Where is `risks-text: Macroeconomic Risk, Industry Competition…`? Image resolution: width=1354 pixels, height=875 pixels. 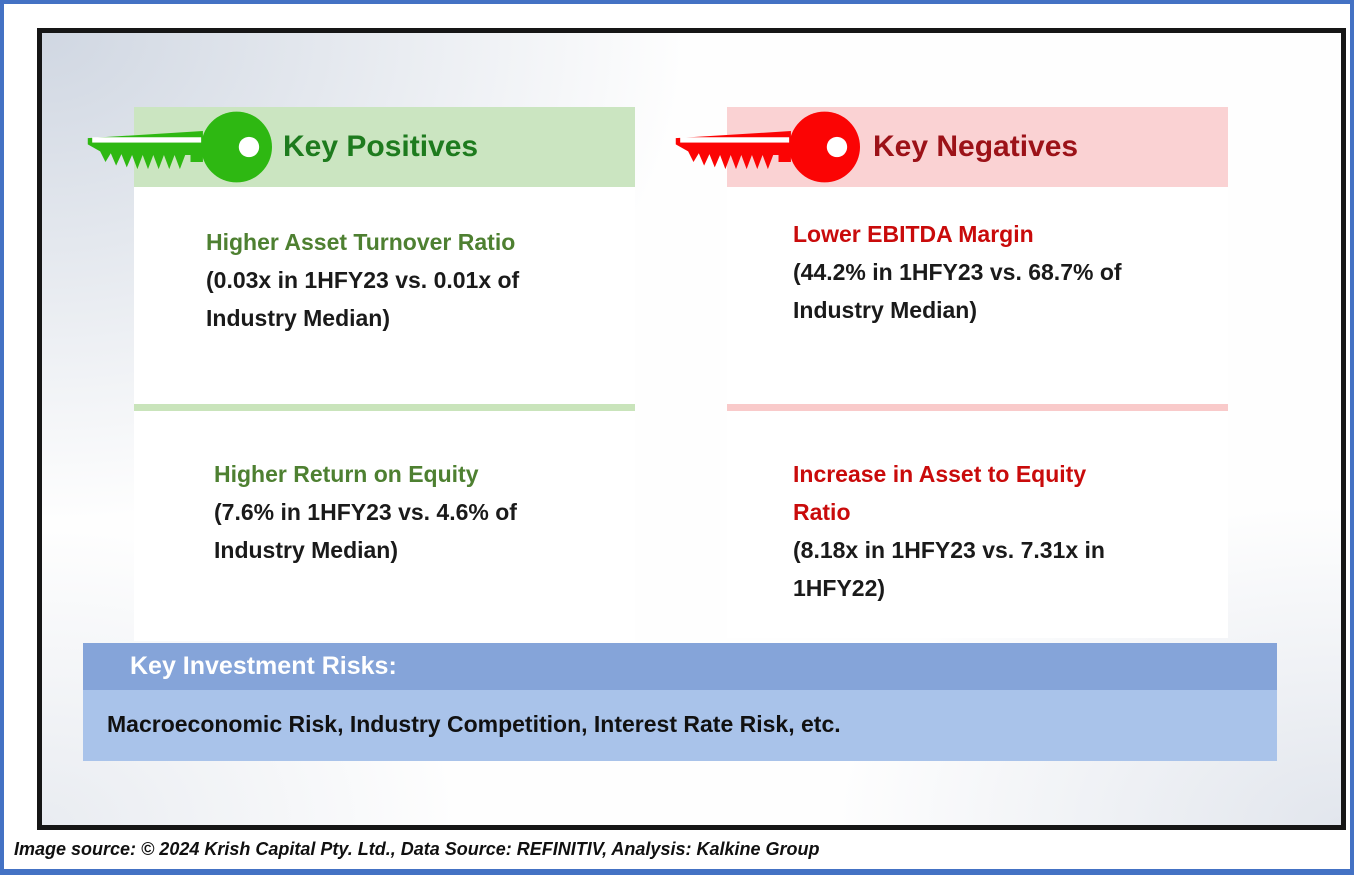
risks-text: Macroeconomic Risk, Industry Competition… is located at coordinates (474, 724).